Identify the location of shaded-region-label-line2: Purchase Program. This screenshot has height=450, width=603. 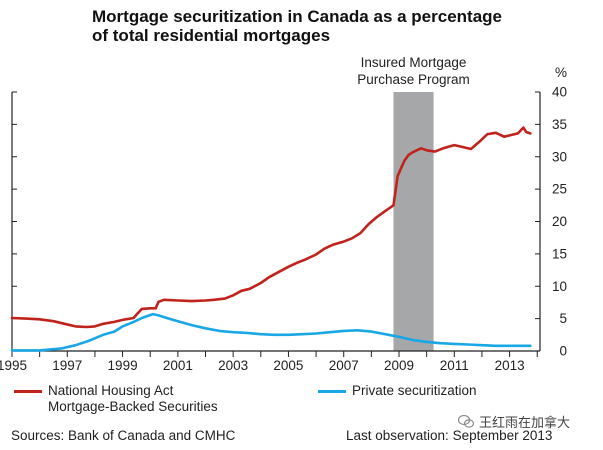
(413, 79).